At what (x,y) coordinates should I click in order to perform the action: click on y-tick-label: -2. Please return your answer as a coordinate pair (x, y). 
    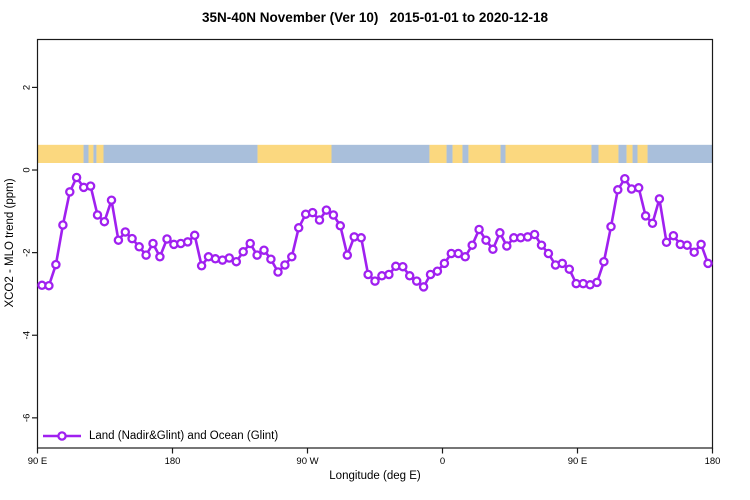
    Looking at the image, I should click on (27, 252).